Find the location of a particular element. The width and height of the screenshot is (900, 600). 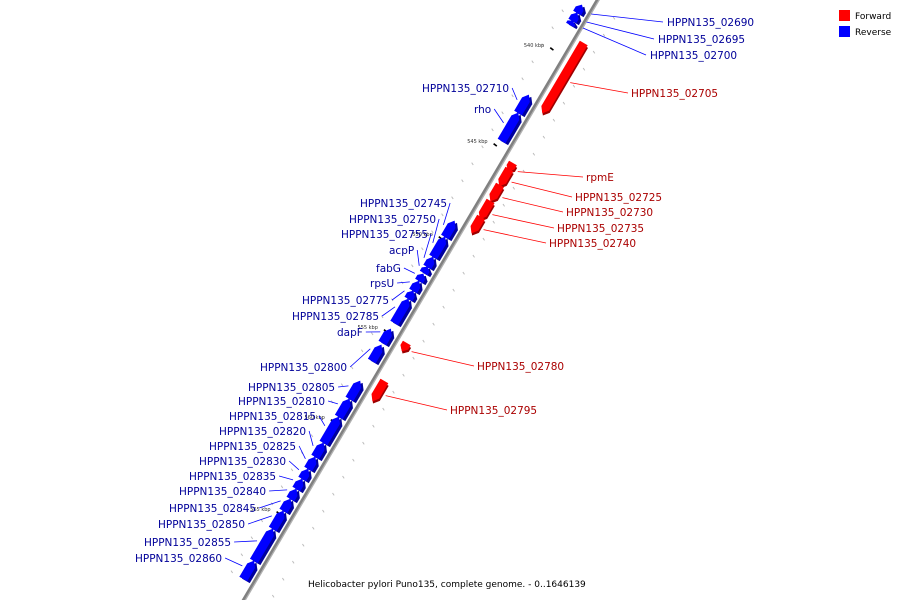

gene-label-acpp: acpP is located at coordinates (401, 251).